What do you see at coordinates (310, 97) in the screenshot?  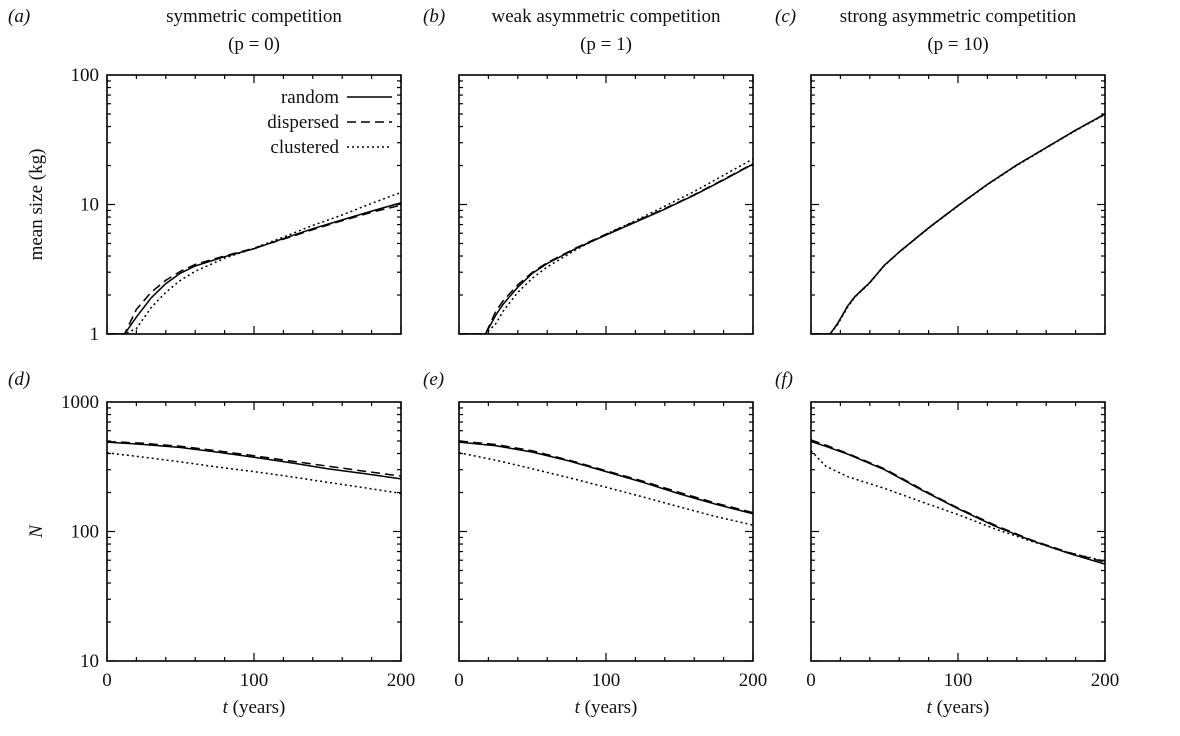 I see `legend-label-random: random` at bounding box center [310, 97].